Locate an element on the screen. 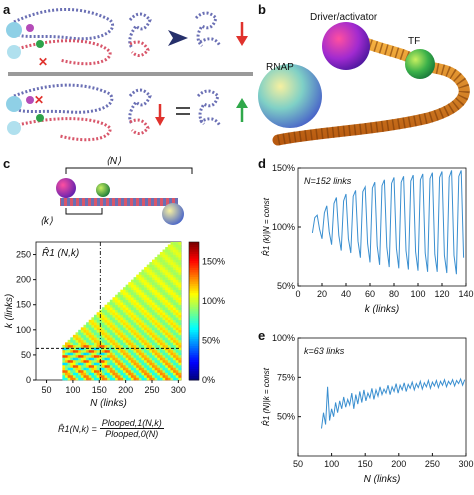 Image resolution: width=474 pixels, height=495 pixels. panel-label-b: b is located at coordinates (262, 9).